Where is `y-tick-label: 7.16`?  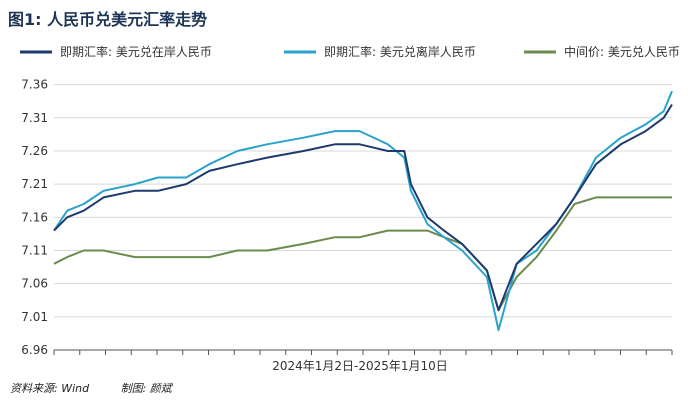 y-tick-label: 7.16 is located at coordinates (34, 217).